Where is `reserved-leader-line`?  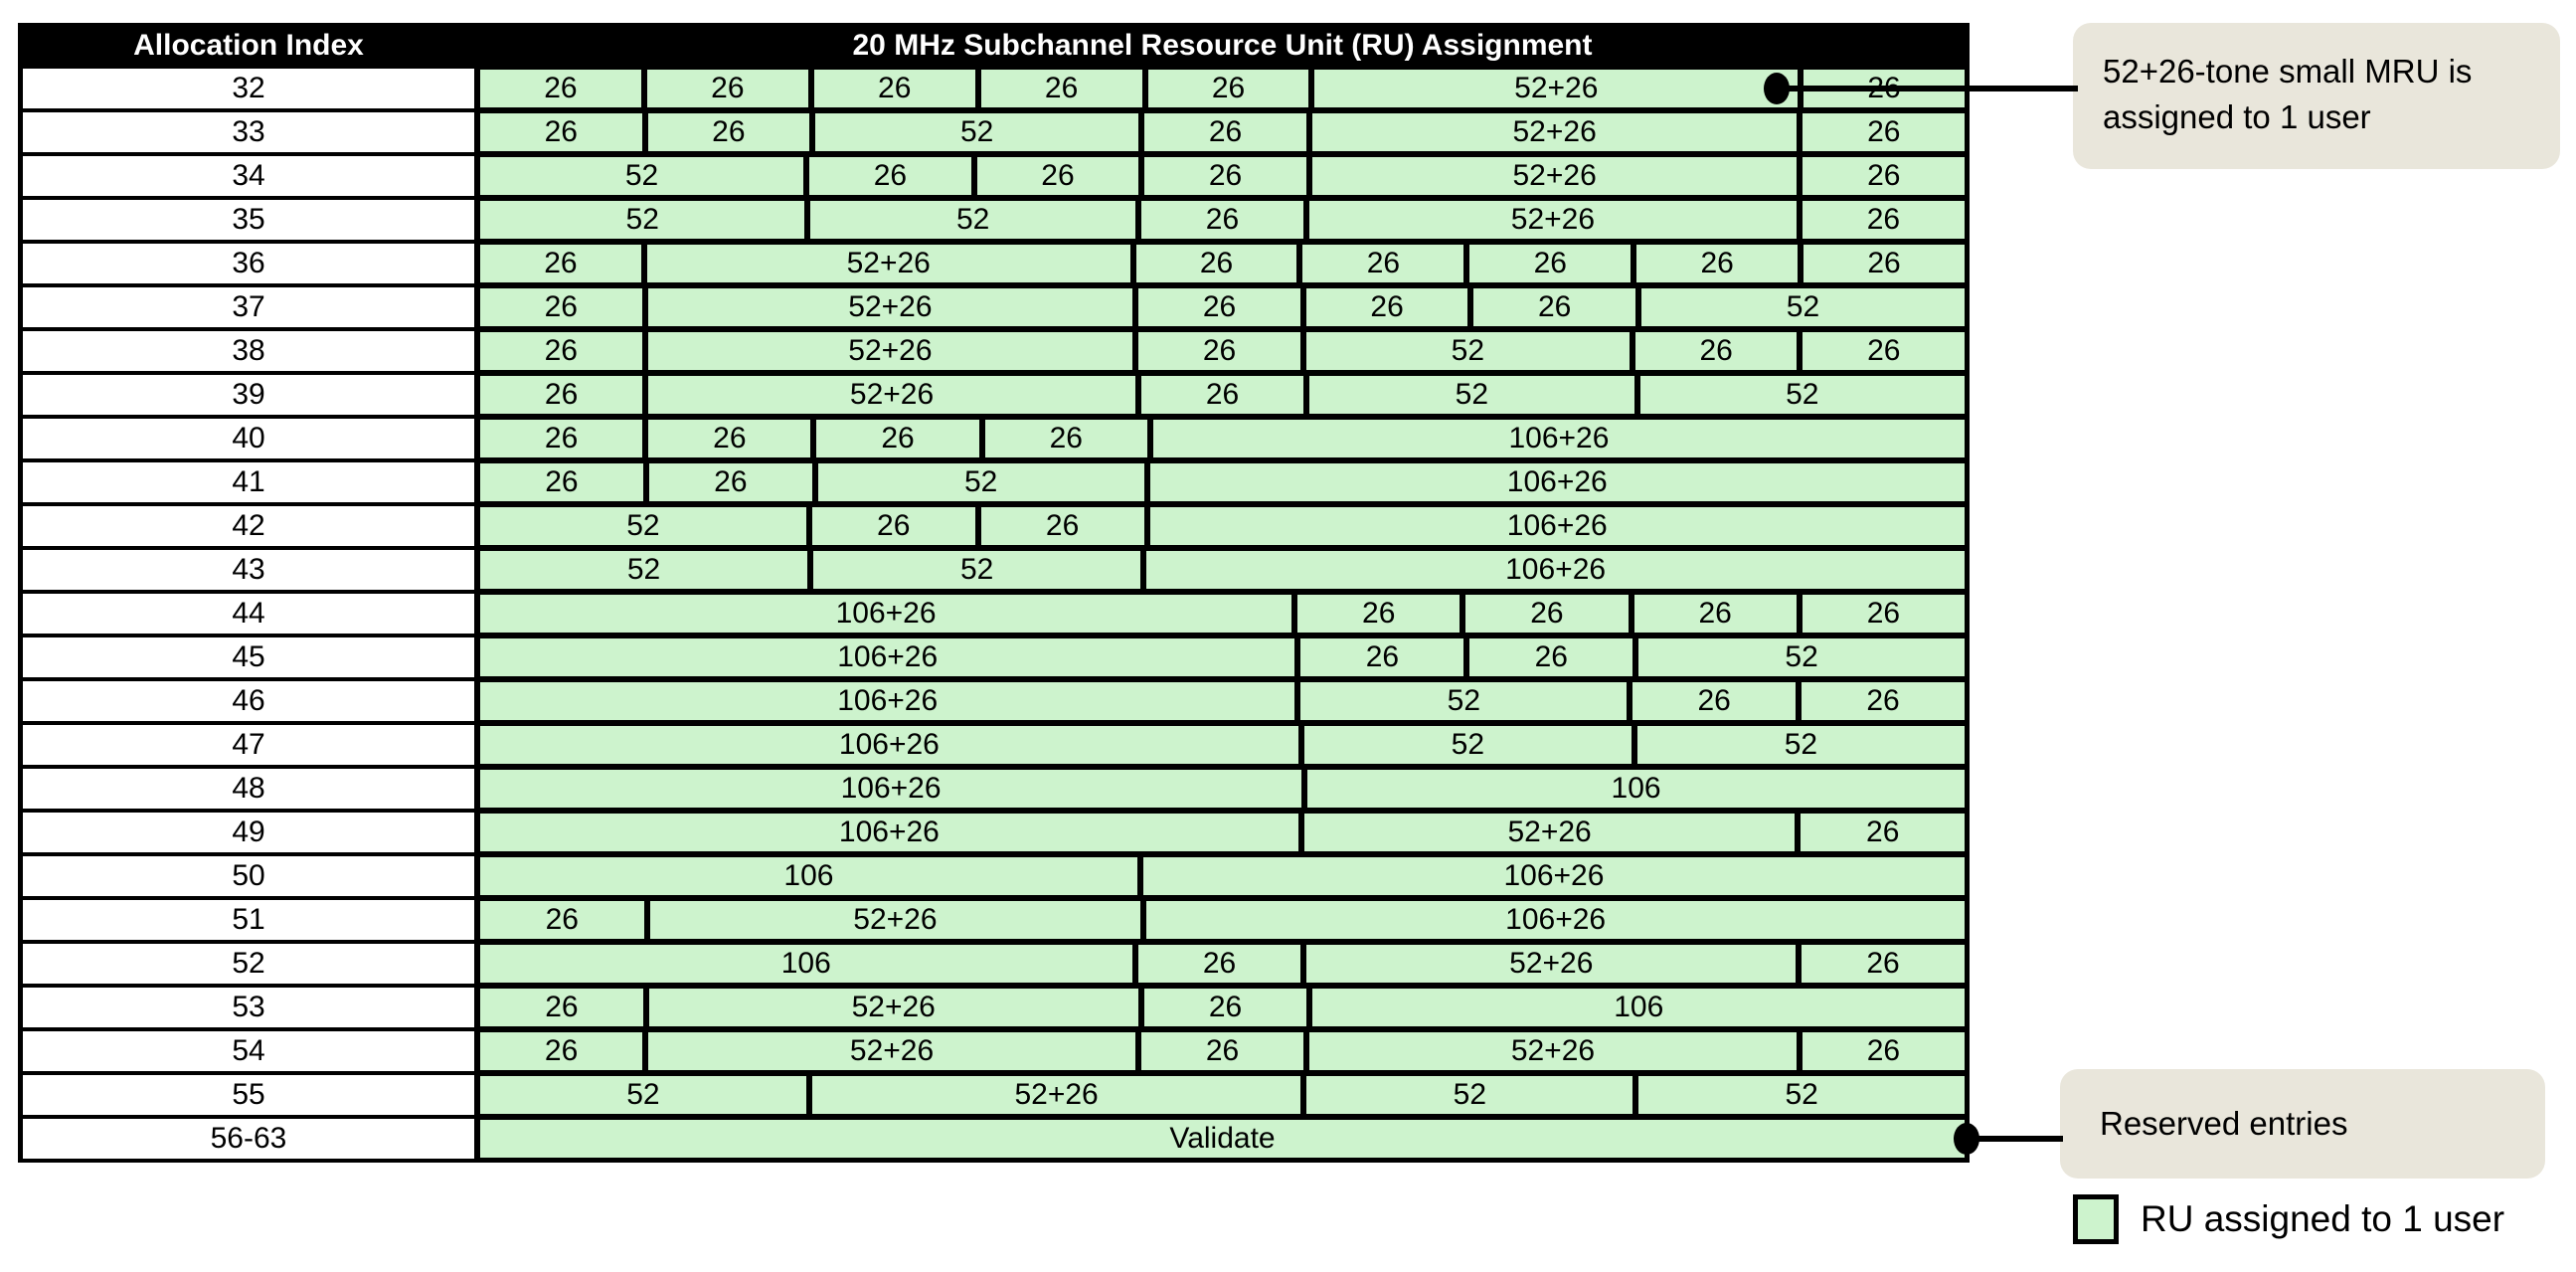
reserved-leader-line is located at coordinates (2018, 1139).